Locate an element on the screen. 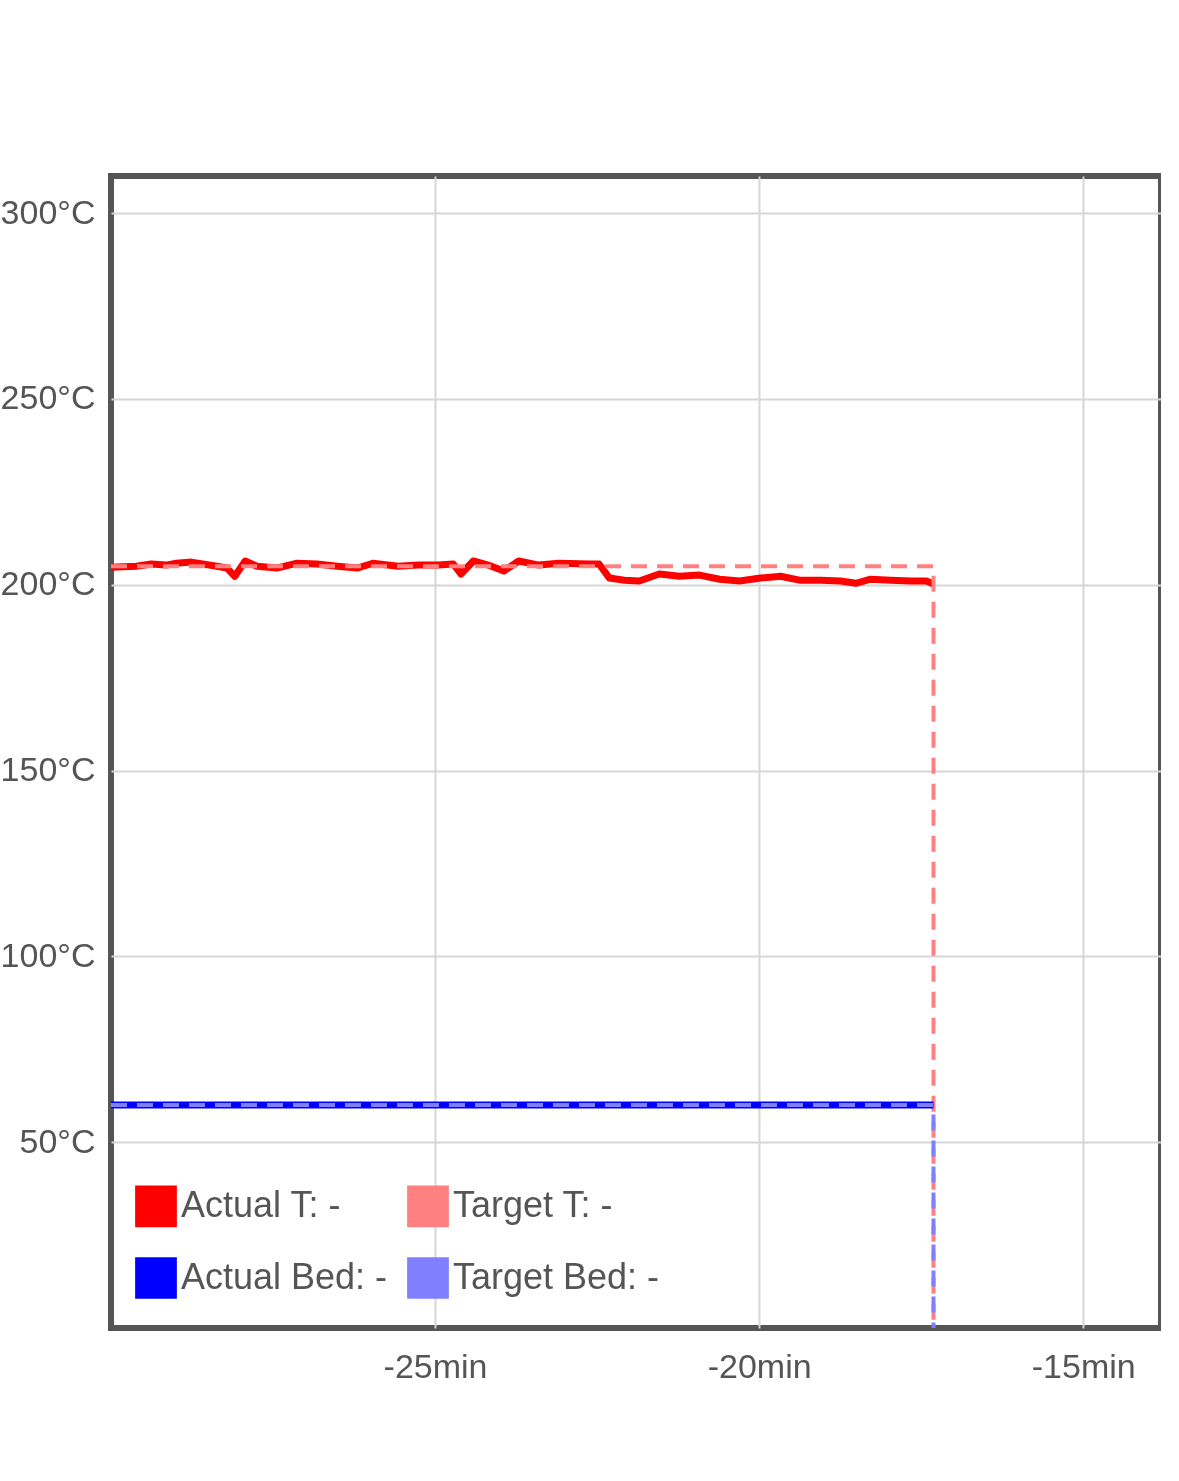  legend-label: Actual T: - is located at coordinates (261, 1205).